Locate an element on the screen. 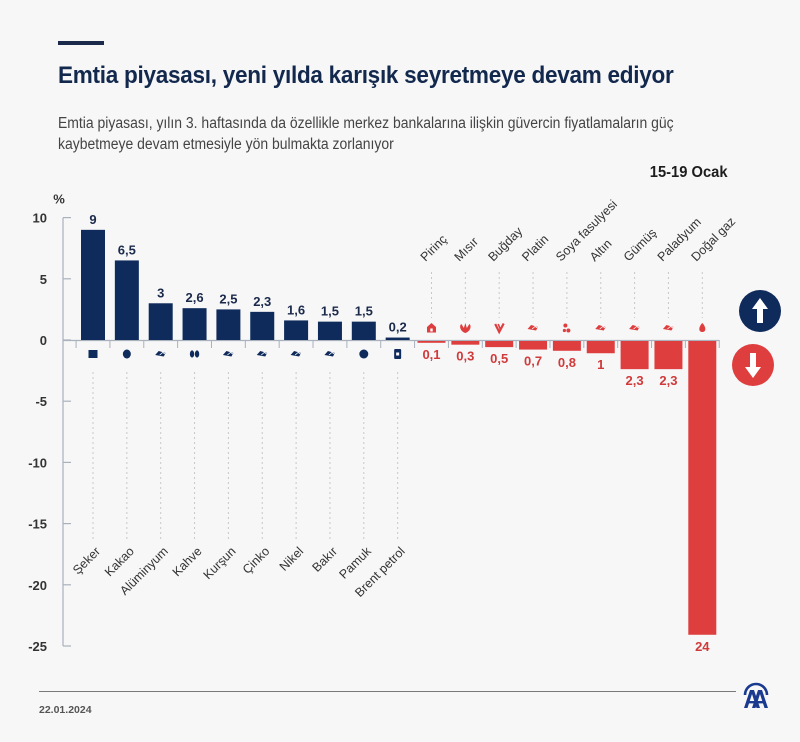  y-tick-label: -10 is located at coordinates (37, 462).